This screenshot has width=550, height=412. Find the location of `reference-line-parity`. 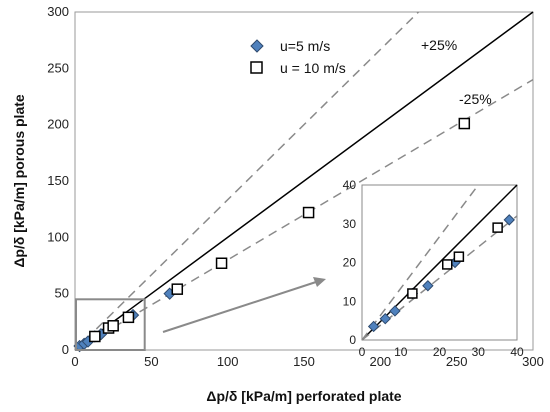

reference-line-parity is located at coordinates (439, 262).